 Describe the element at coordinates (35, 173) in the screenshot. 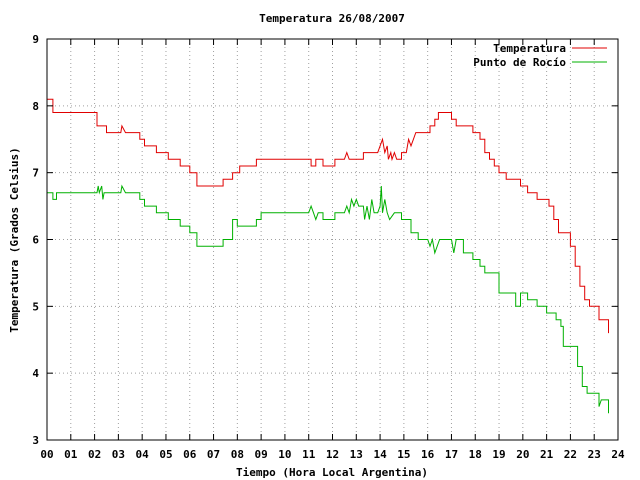

I see `y-tick-label: 7` at that location.